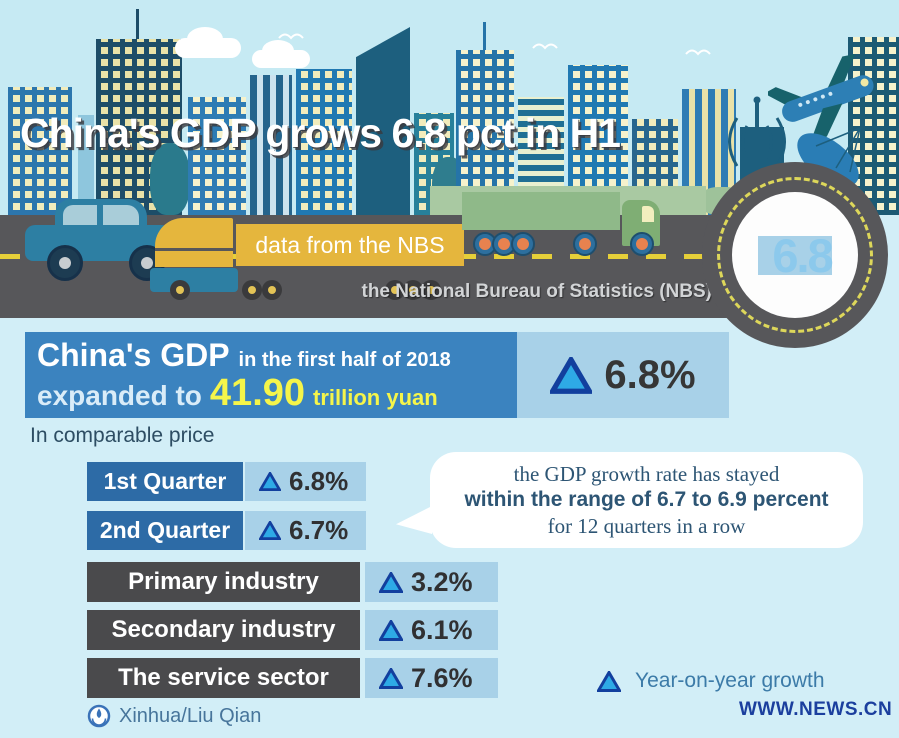 This screenshot has width=899, height=738. I want to click on quarter-label: 1st Quarter, so click(165, 481).